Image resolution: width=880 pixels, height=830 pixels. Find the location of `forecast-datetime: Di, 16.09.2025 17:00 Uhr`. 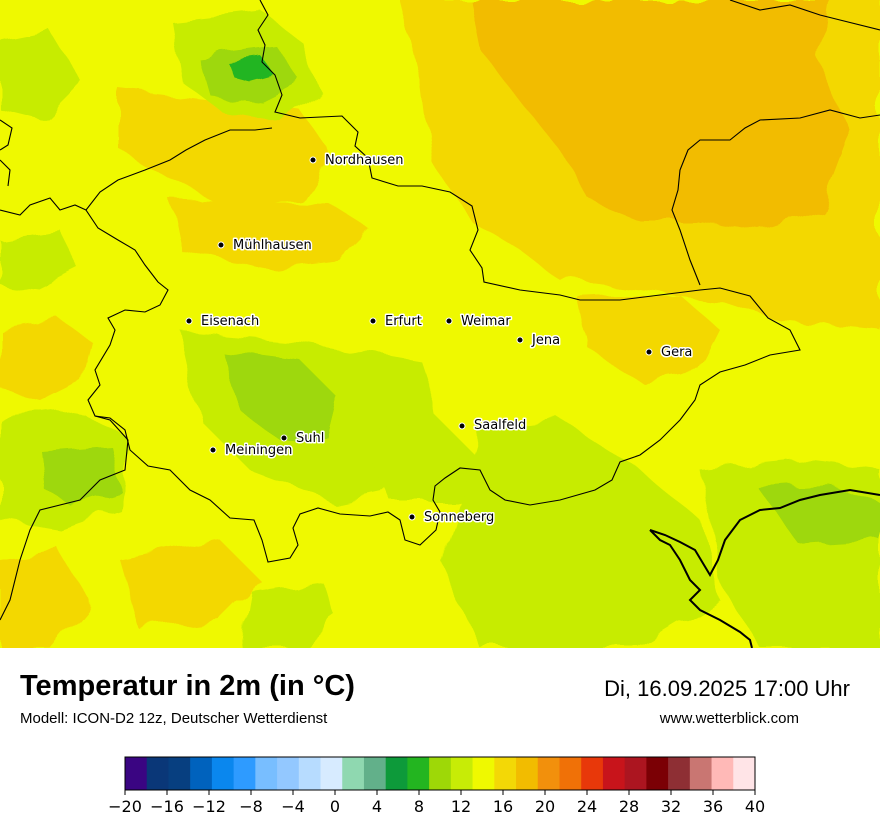

forecast-datetime: Di, 16.09.2025 17:00 Uhr is located at coordinates (727, 688).